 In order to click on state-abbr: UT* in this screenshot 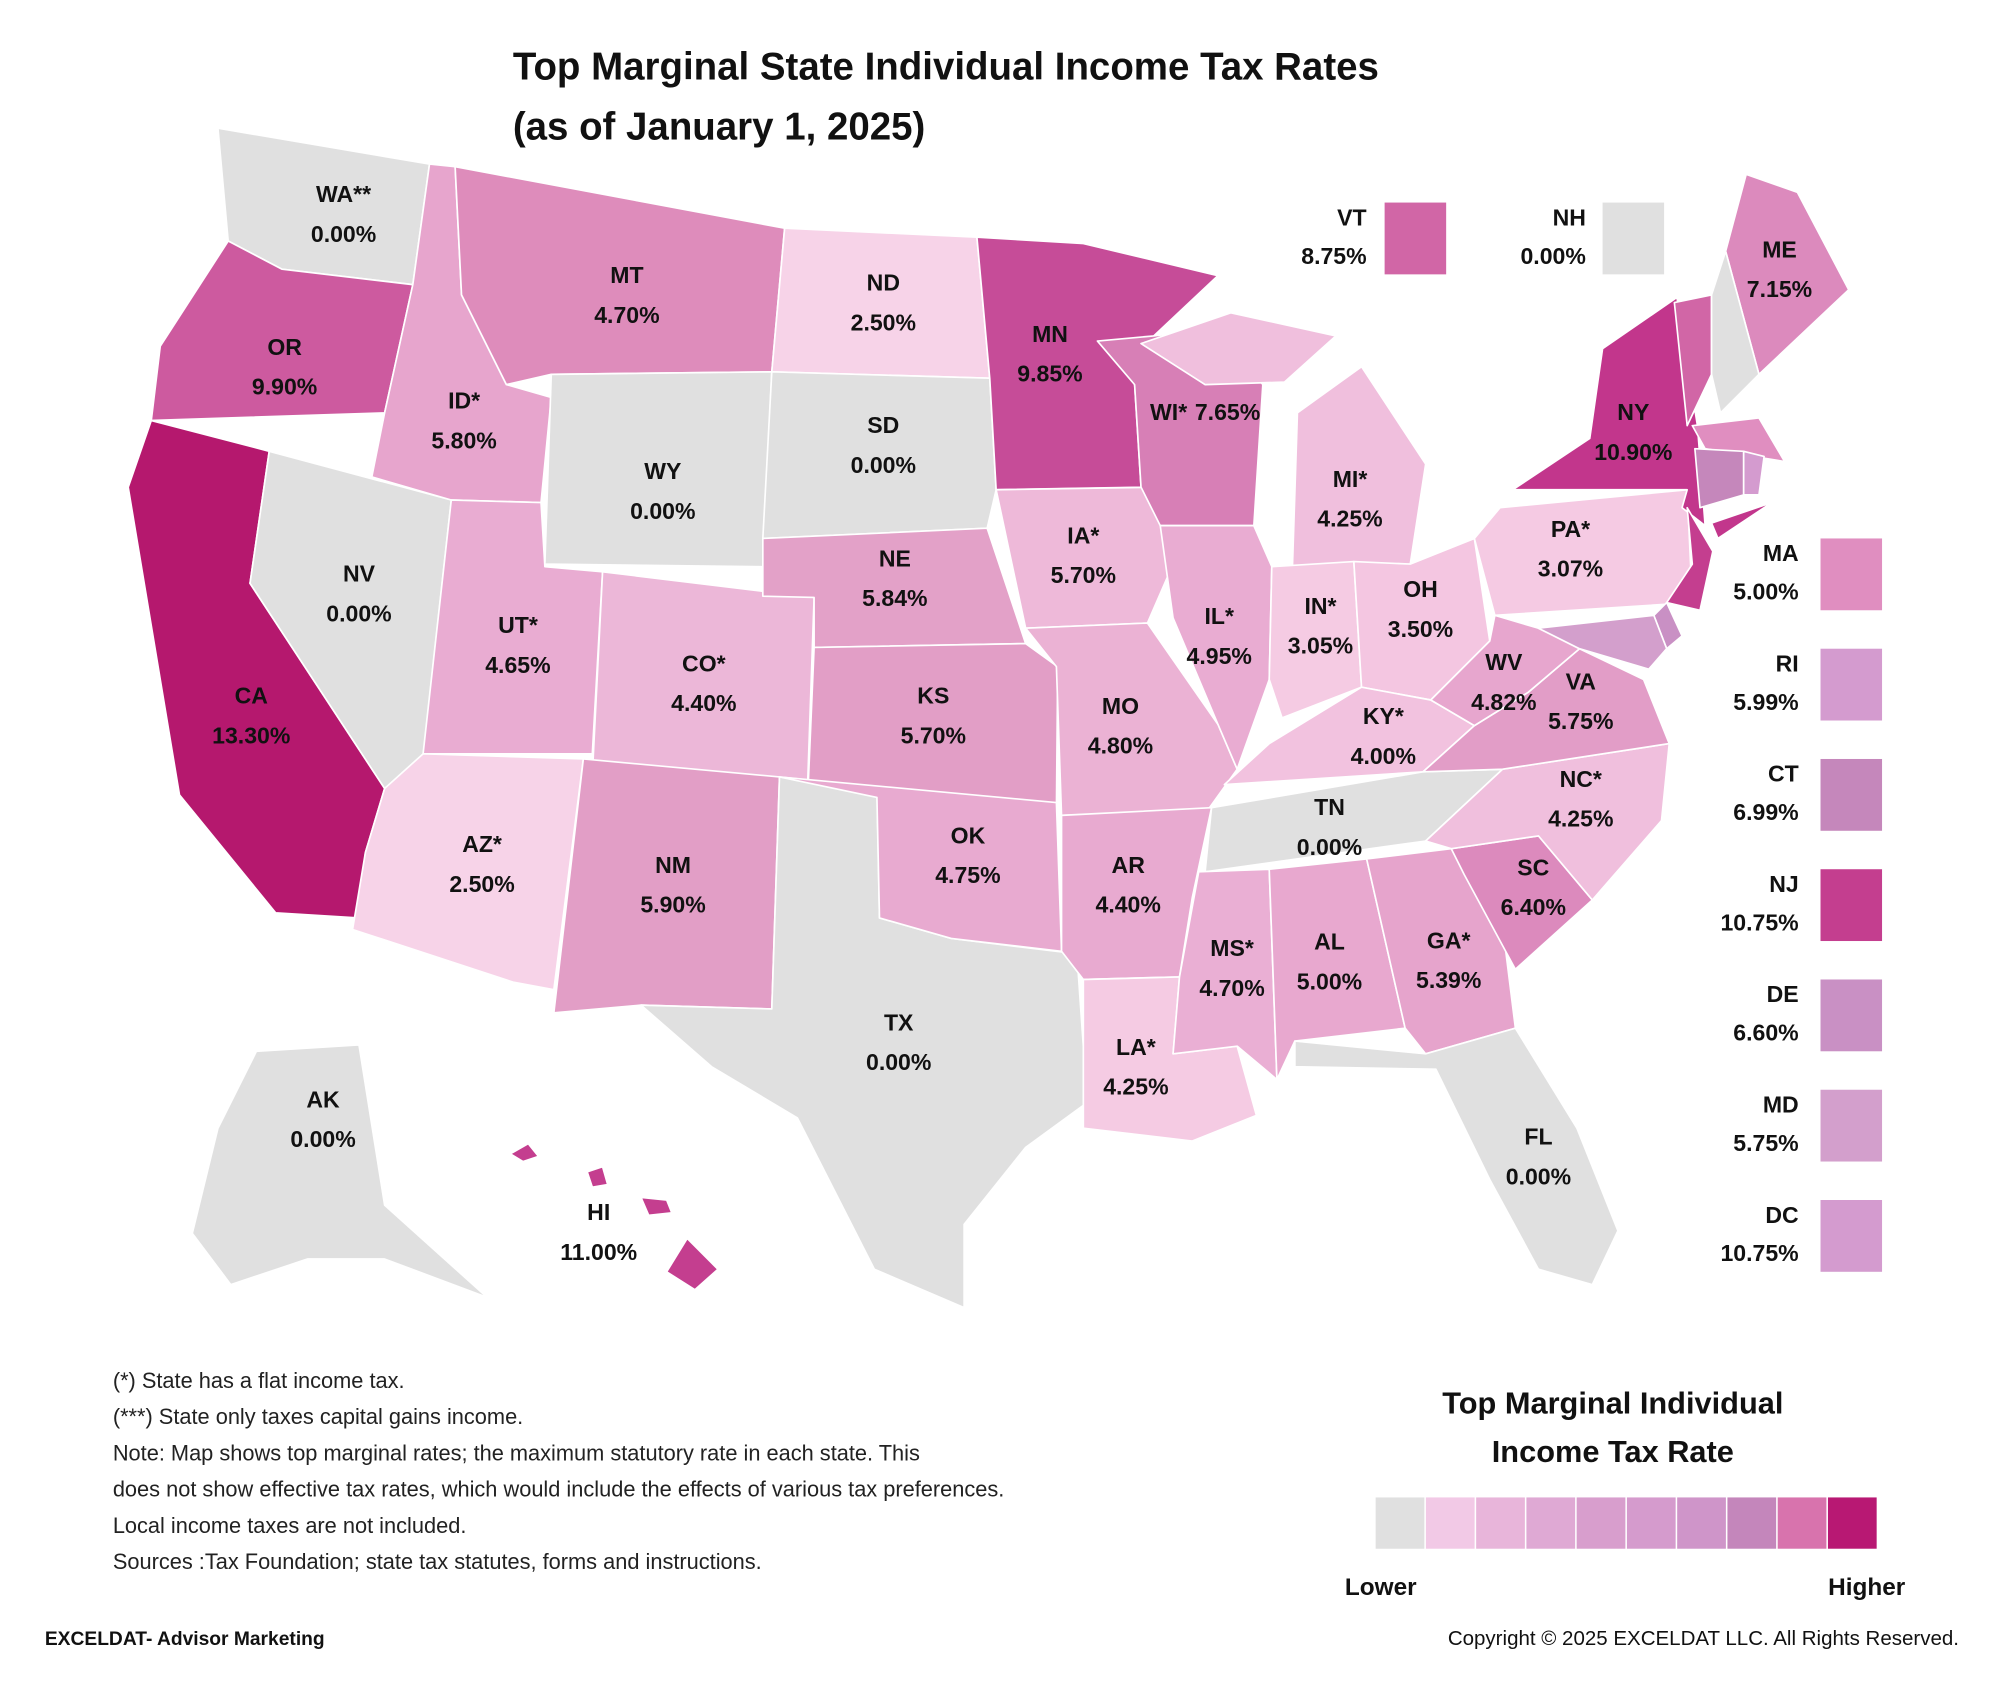, I will do `click(518, 625)`.